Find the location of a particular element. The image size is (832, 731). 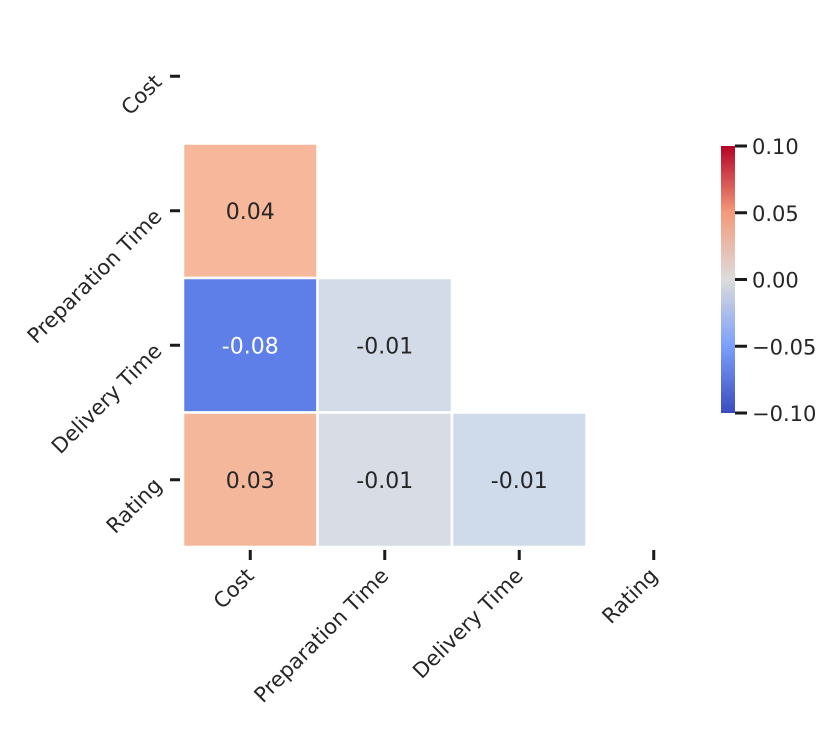

colorbar-tick-label: 0.10 is located at coordinates (775, 147).